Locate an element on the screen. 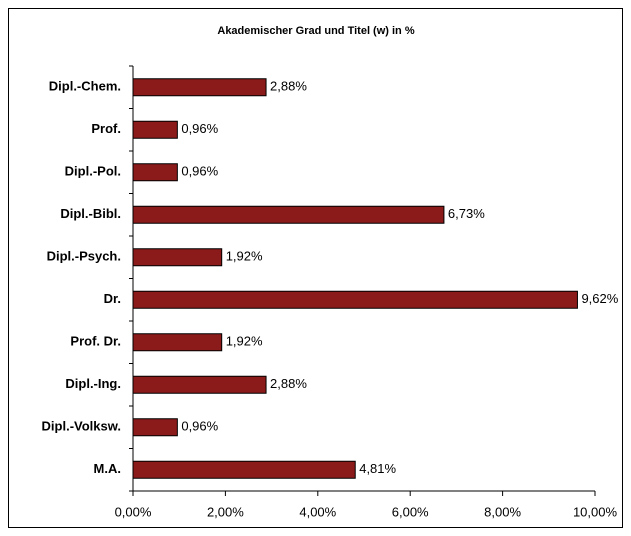  x-tick-label: 6,00% is located at coordinates (410, 511).